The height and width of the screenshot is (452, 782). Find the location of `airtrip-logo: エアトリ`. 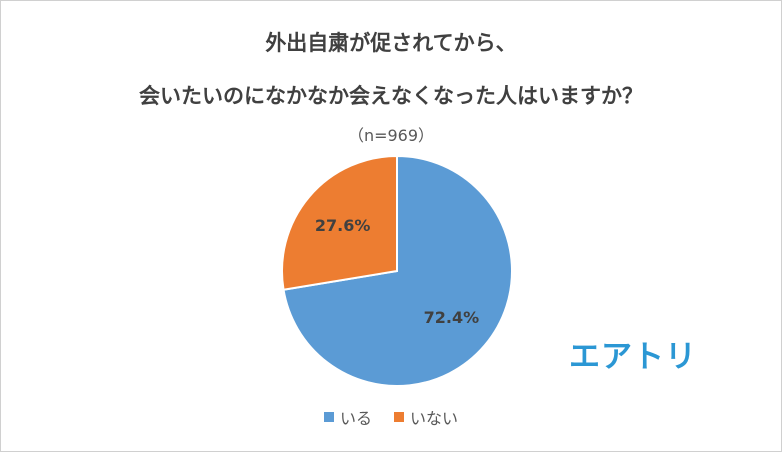

airtrip-logo: エアトリ is located at coordinates (633, 357).